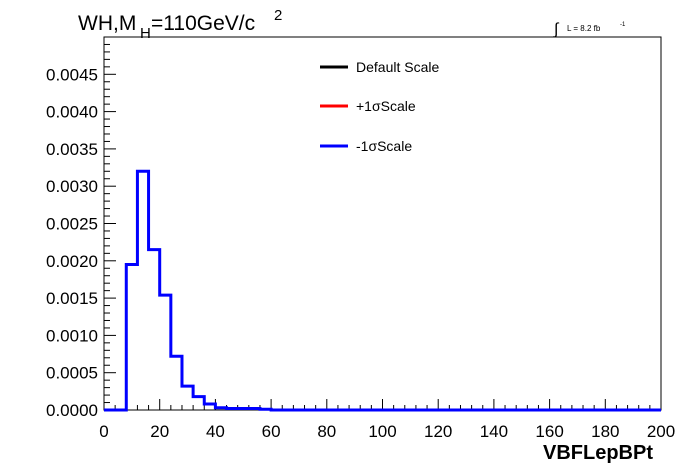 This screenshot has height=472, width=696. What do you see at coordinates (605, 431) in the screenshot?
I see `x-tick-label: 180` at bounding box center [605, 431].